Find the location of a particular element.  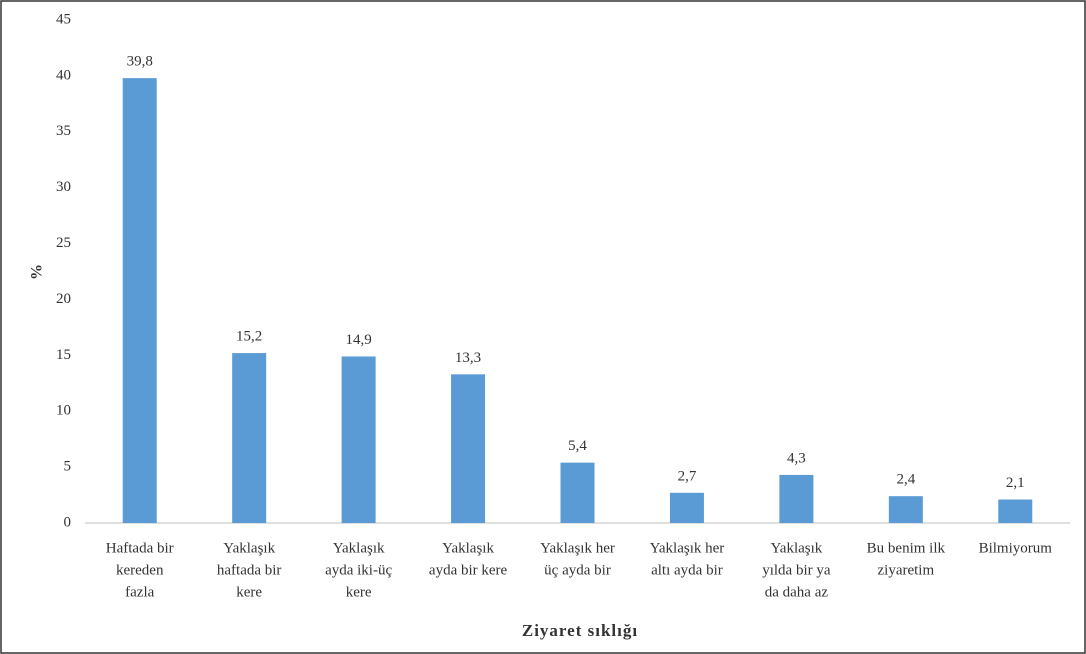

x-tick-label: da daha az is located at coordinates (797, 592).